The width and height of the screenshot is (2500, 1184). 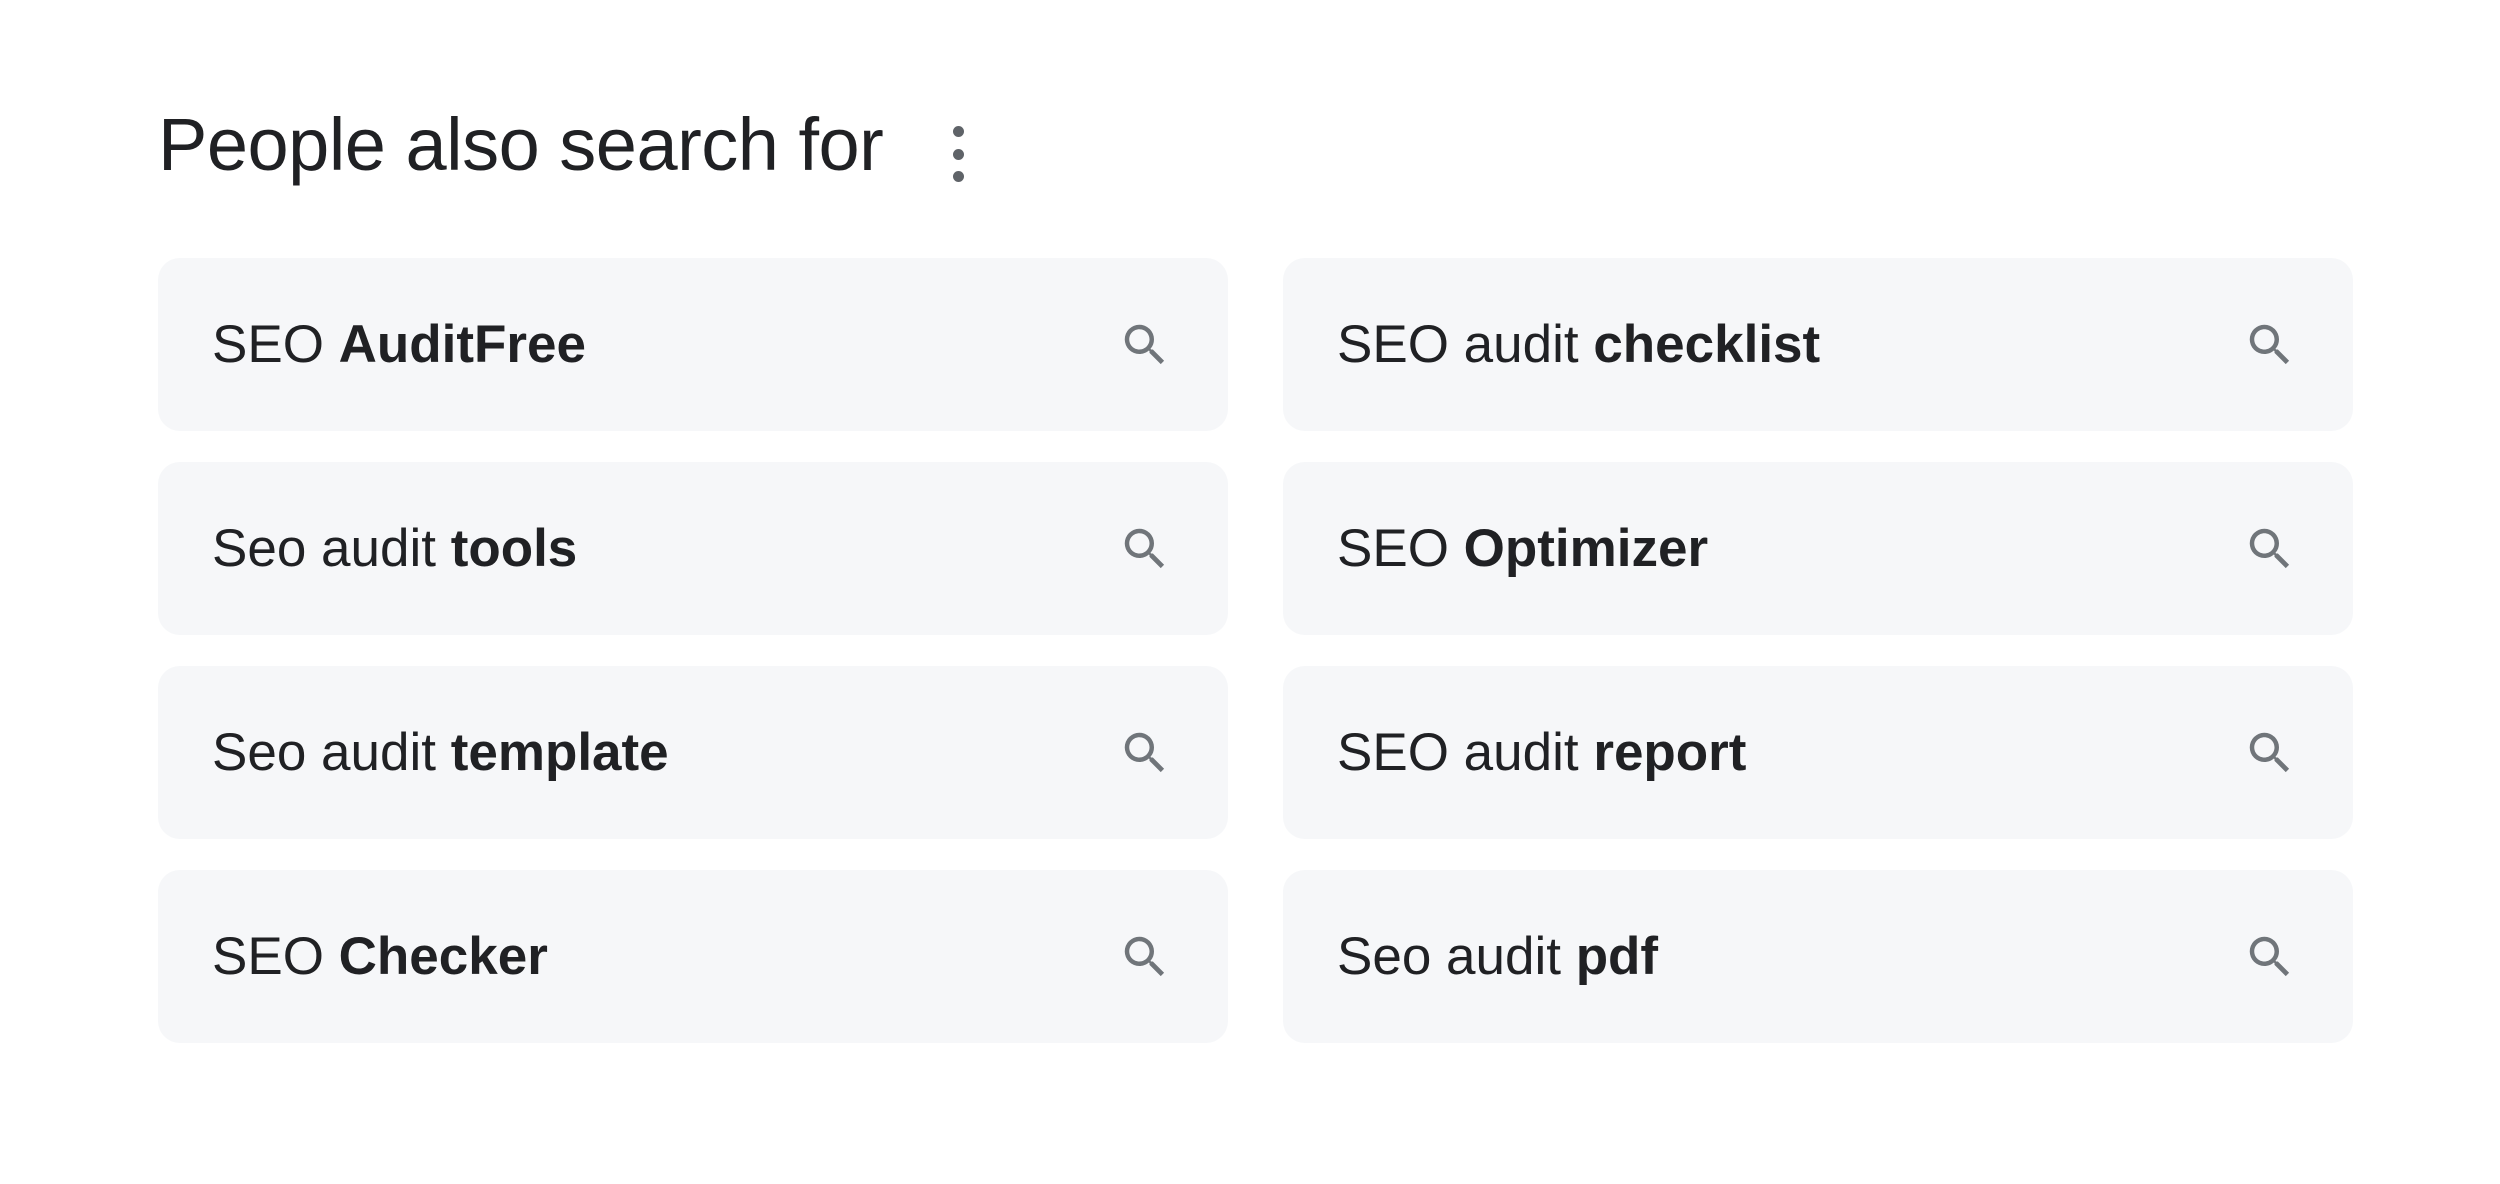 I want to click on section-title: People also search for, so click(x=521, y=144).